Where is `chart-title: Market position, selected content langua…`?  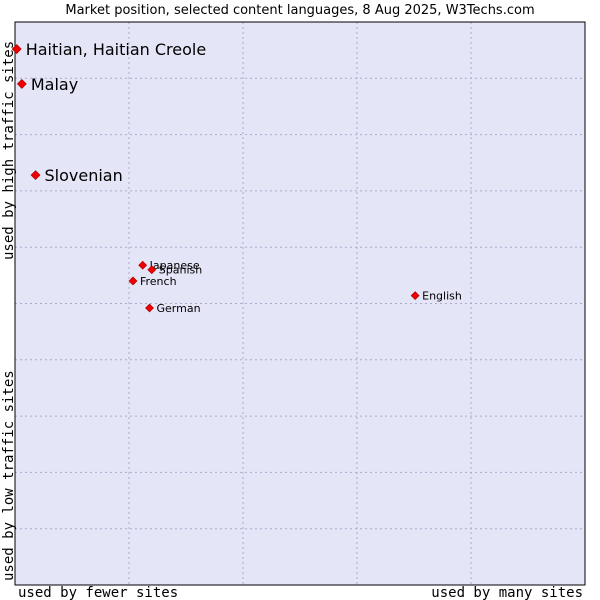 chart-title: Market position, selected content langua… is located at coordinates (299, 10).